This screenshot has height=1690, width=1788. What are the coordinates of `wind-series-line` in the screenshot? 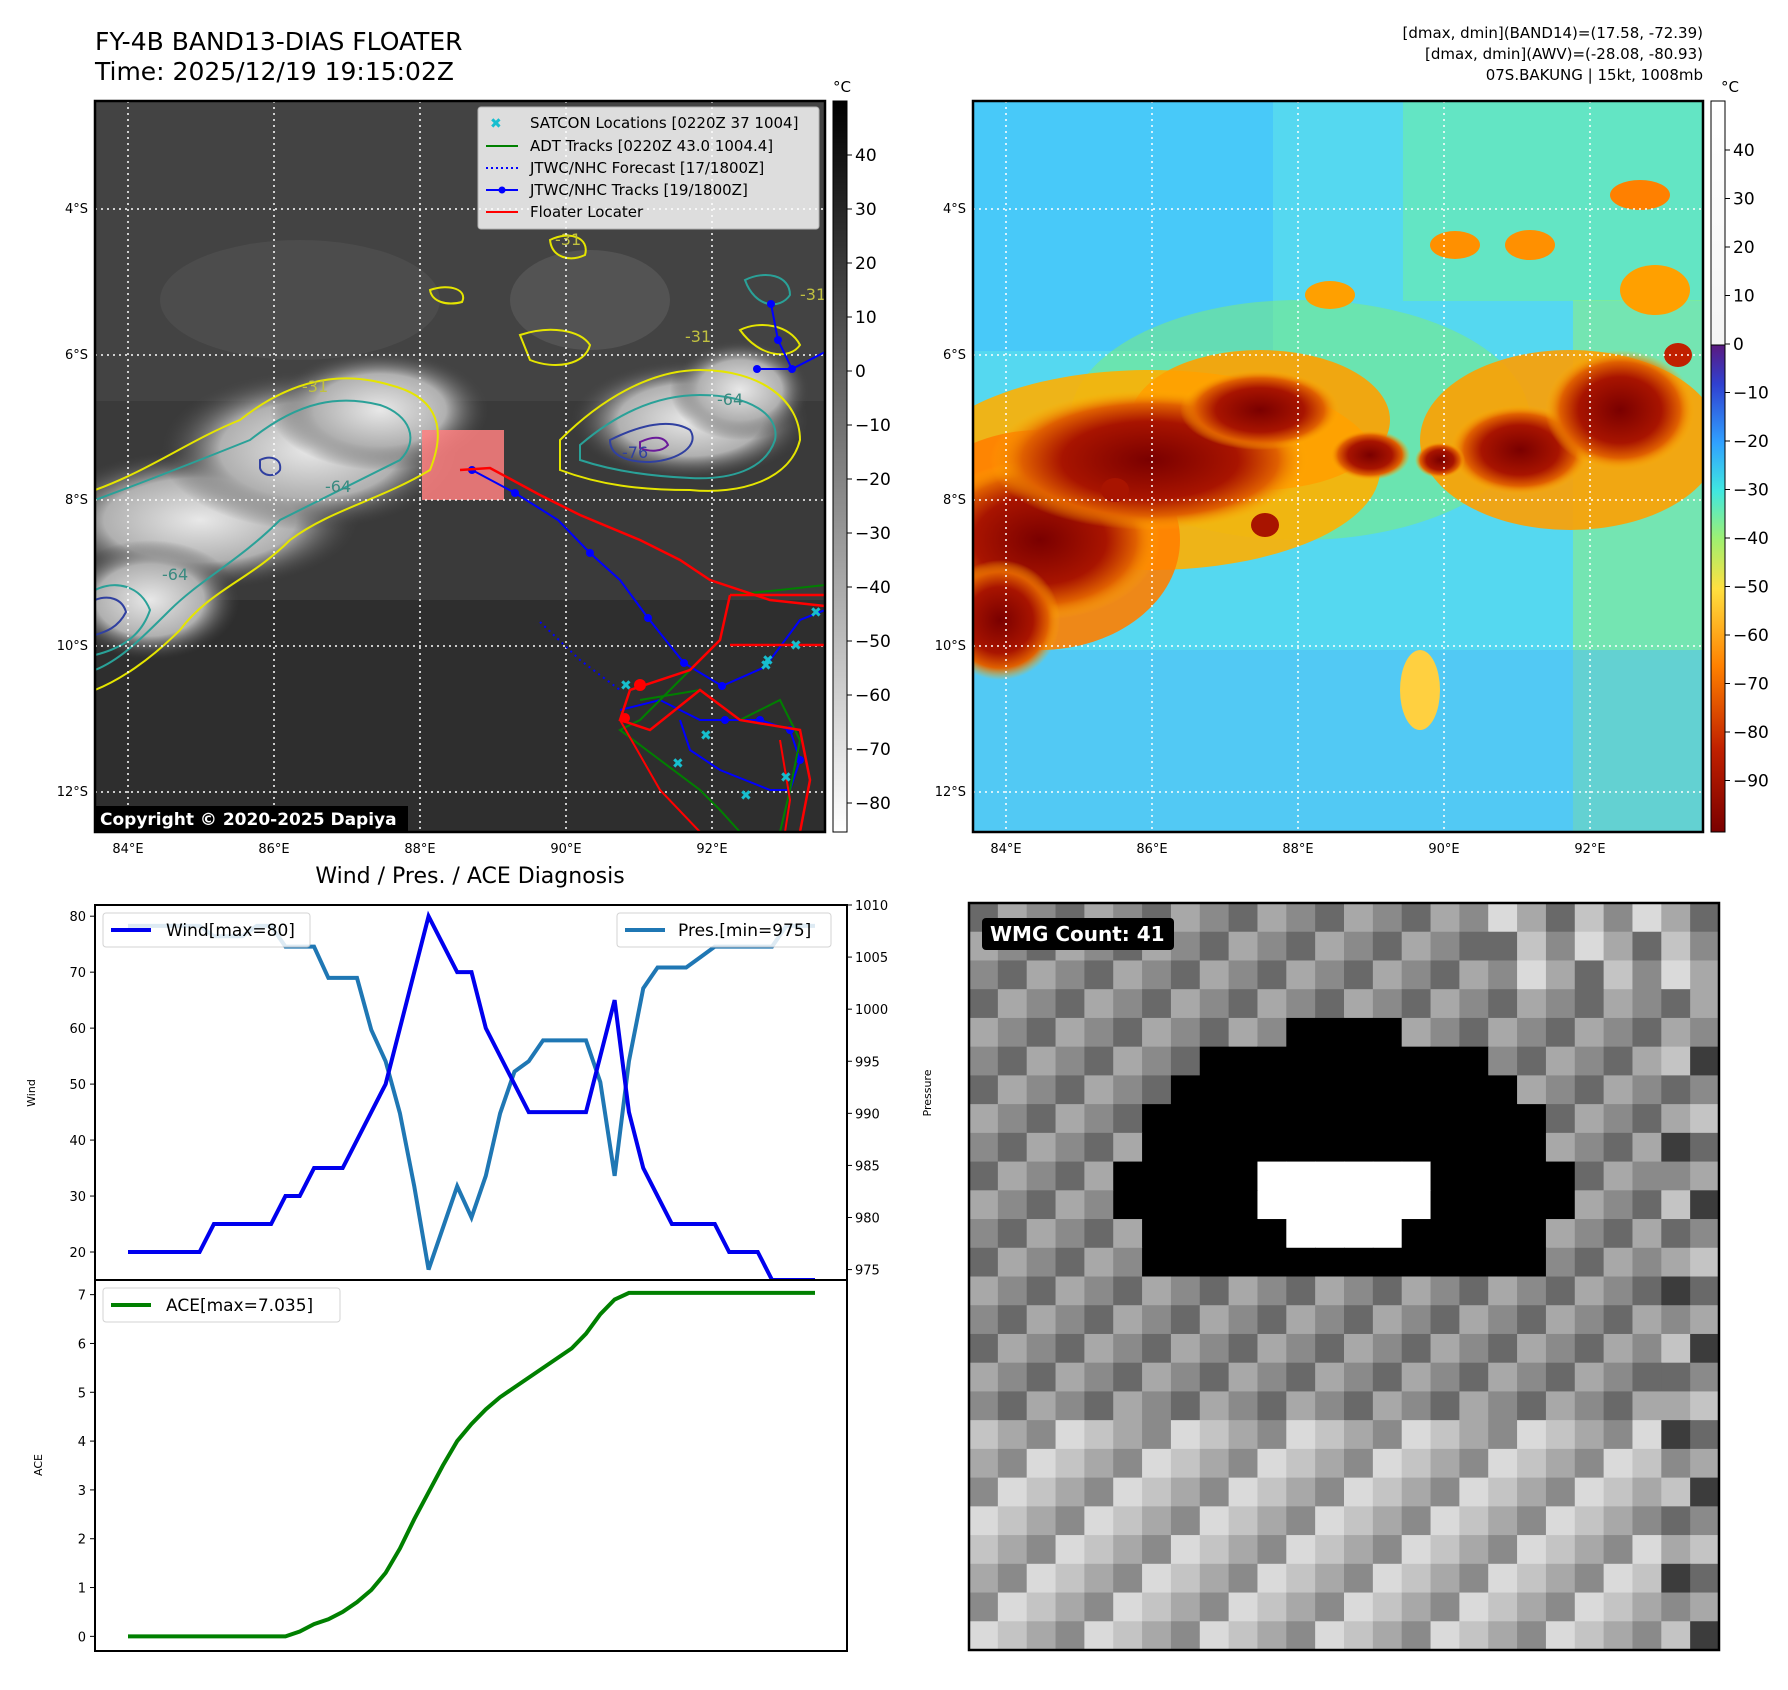 It's located at (471, 1096).